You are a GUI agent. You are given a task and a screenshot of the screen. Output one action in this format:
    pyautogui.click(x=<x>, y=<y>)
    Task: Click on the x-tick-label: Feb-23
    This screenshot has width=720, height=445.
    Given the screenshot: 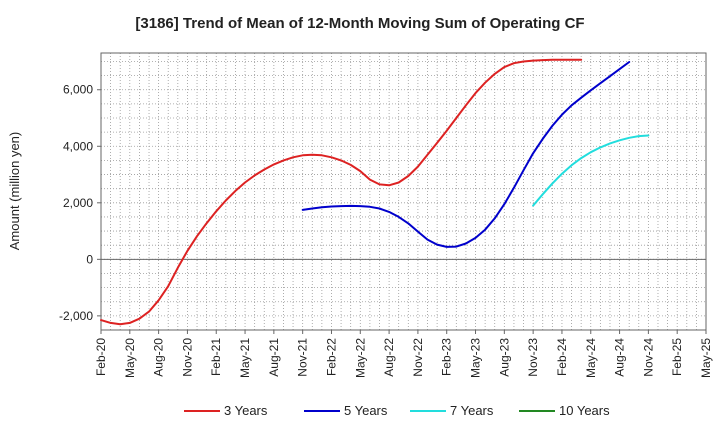 What is the action you would take?
    pyautogui.click(x=447, y=357)
    